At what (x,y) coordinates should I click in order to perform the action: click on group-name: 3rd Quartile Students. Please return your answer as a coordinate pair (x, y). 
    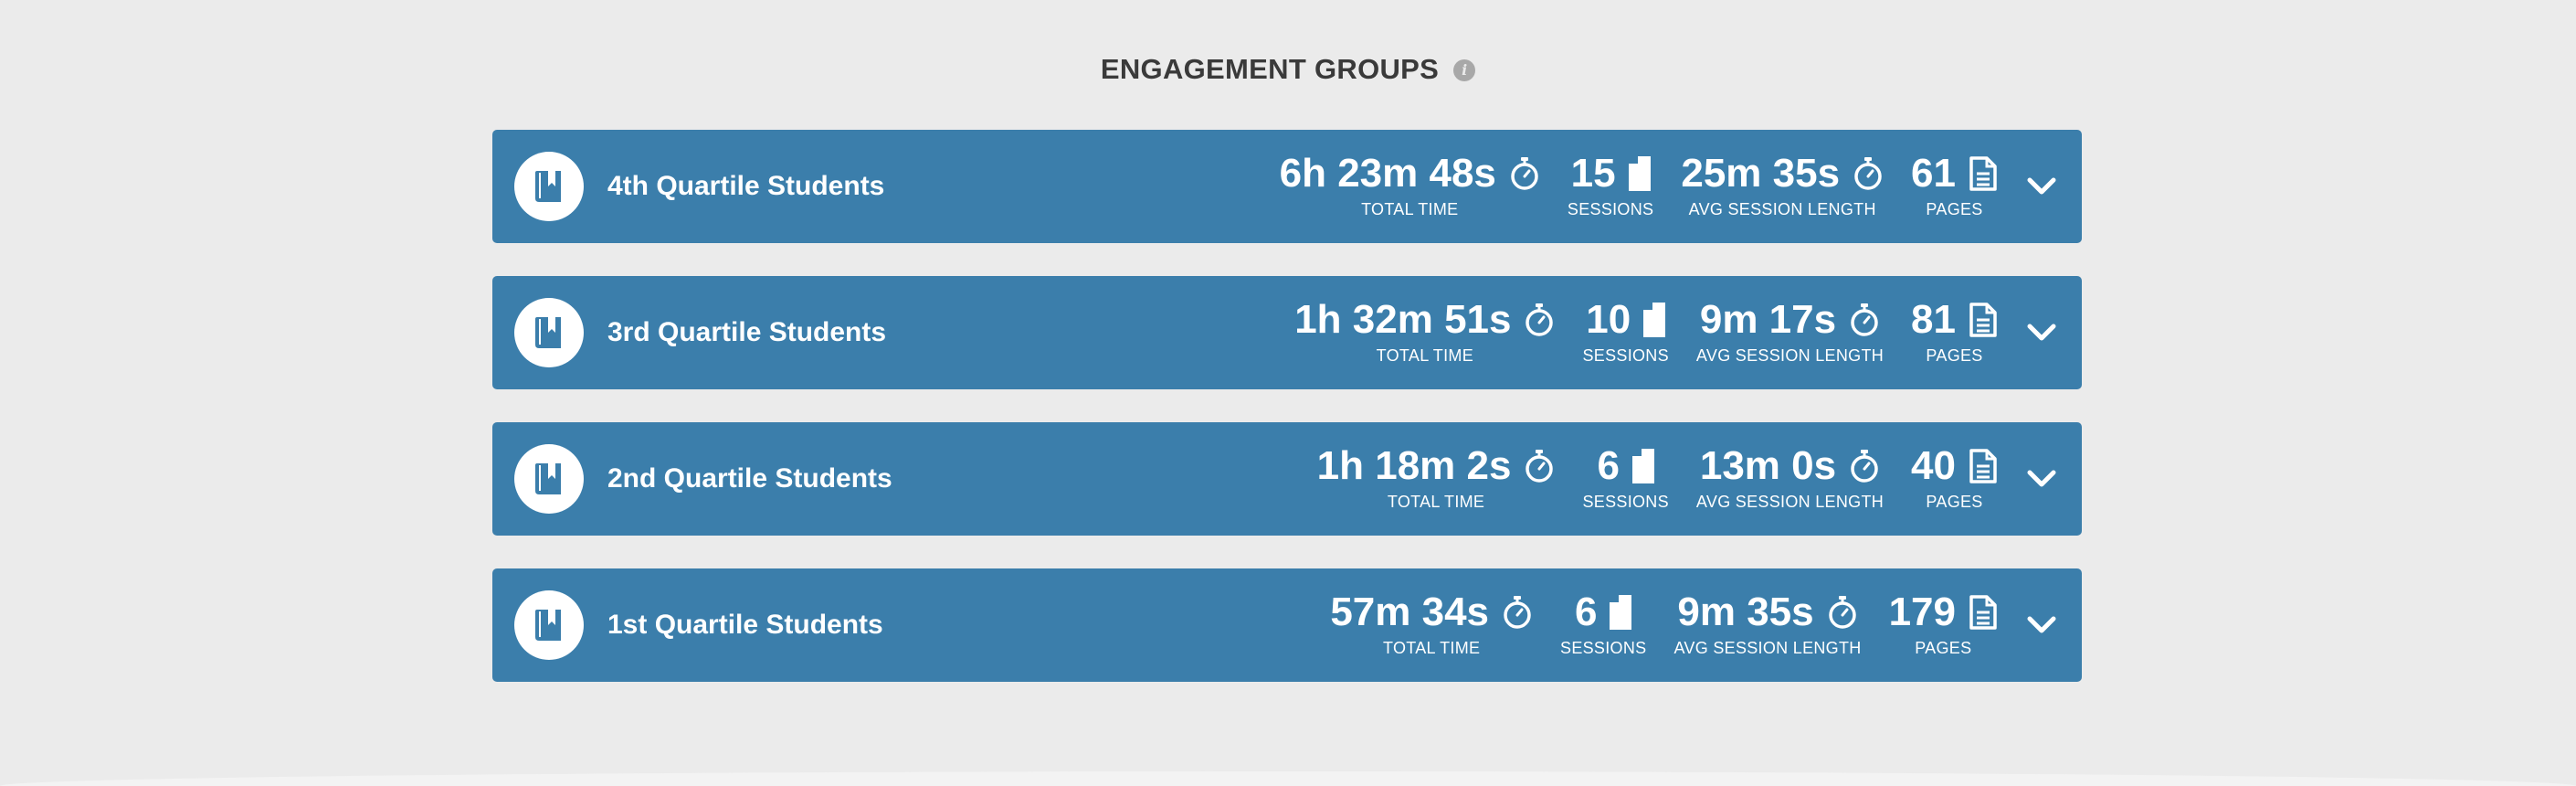
    Looking at the image, I should click on (747, 332).